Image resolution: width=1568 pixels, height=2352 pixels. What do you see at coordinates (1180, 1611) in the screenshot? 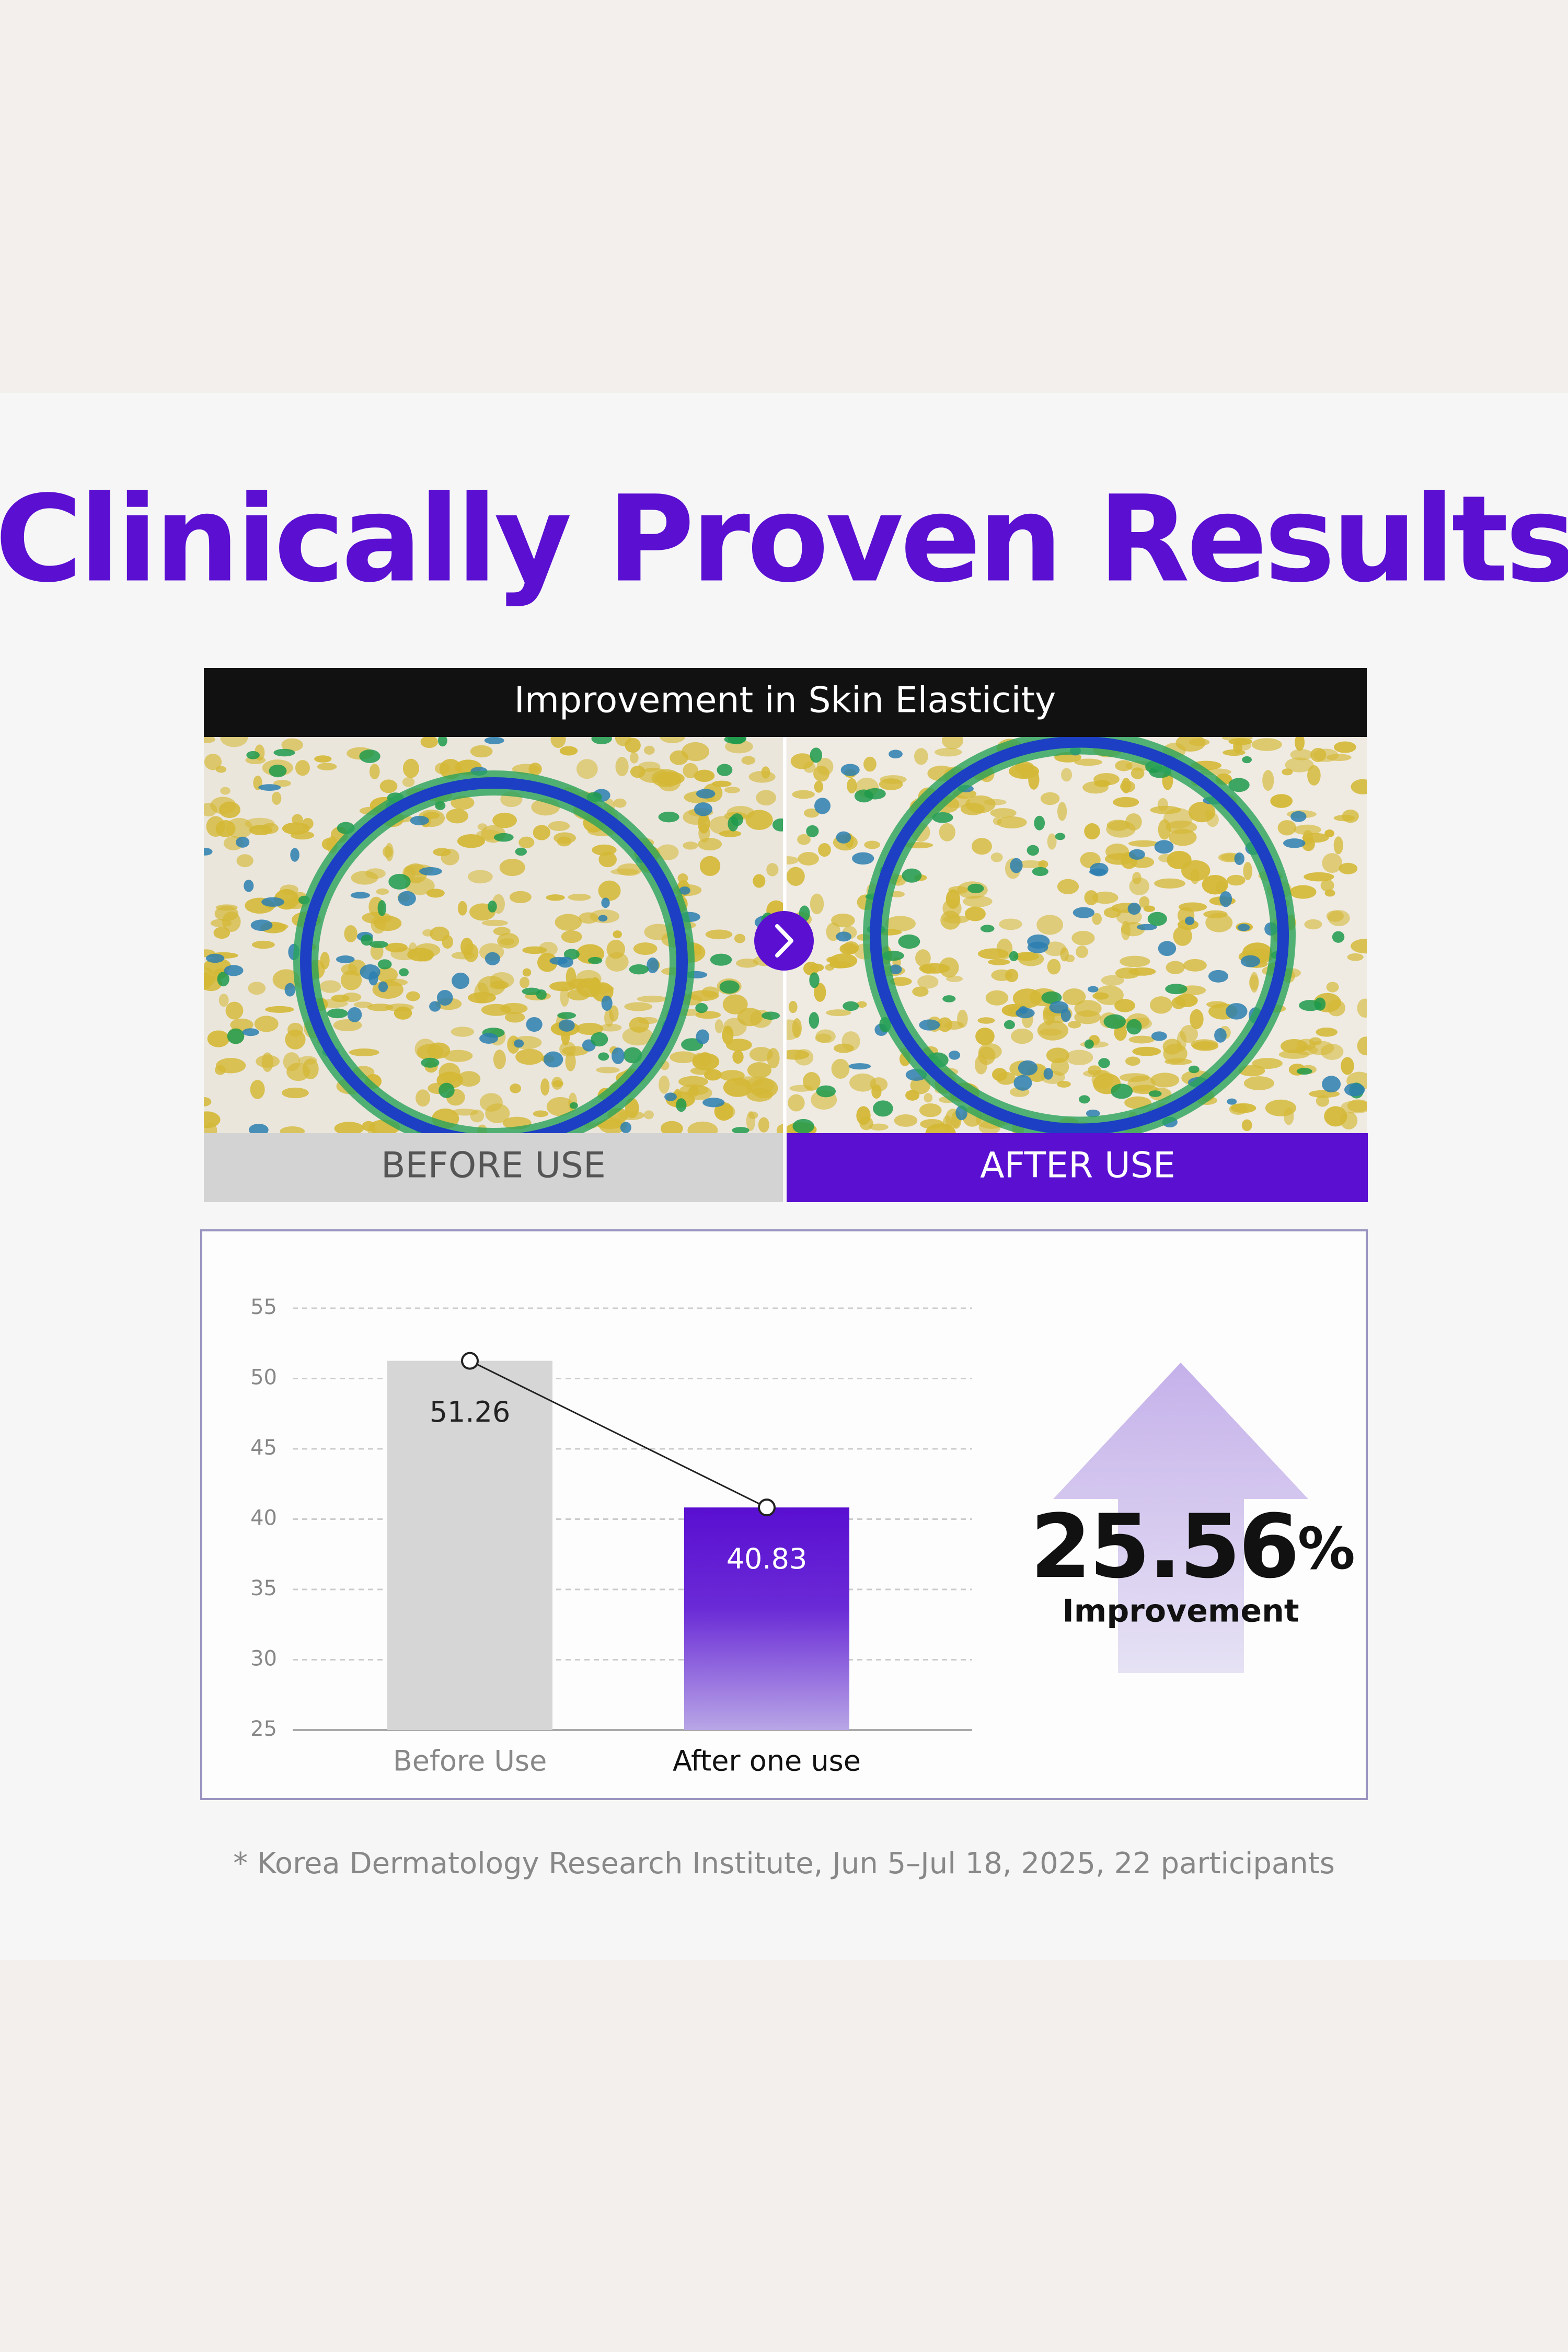
I see `improvement-label: Improvement` at bounding box center [1180, 1611].